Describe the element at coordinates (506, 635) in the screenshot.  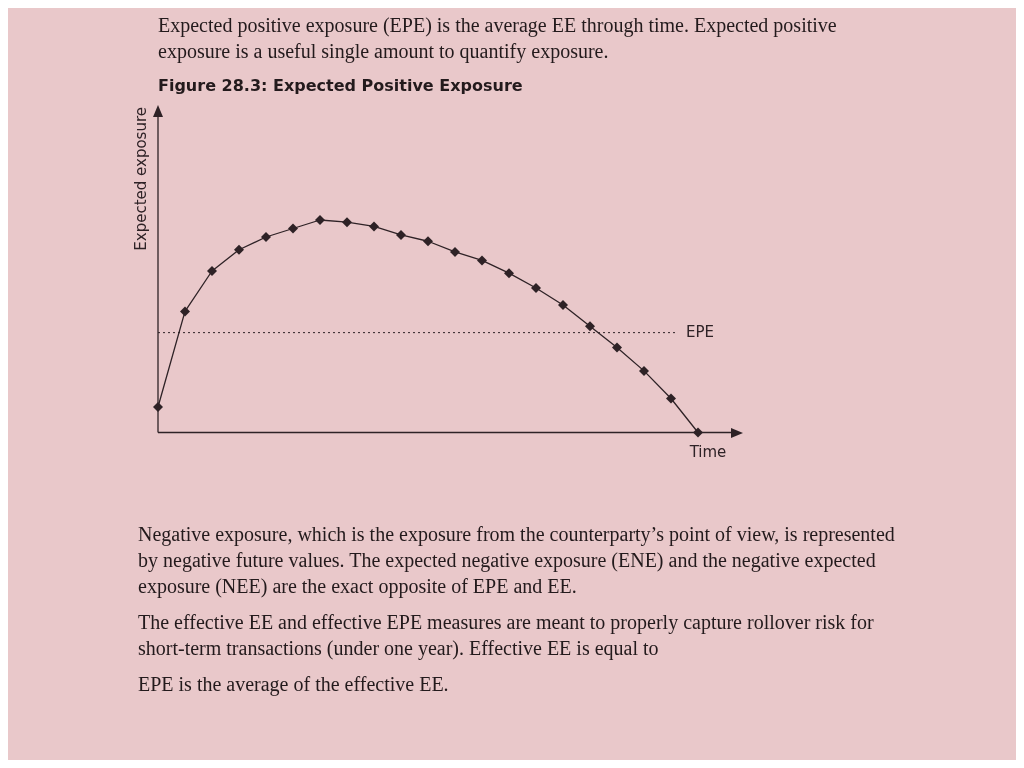
I see `text: The effective EE and effective EPE measures are meant to properly capture rollover risk for short-term transactions (under one year). Effective EE is equal to` at that location.